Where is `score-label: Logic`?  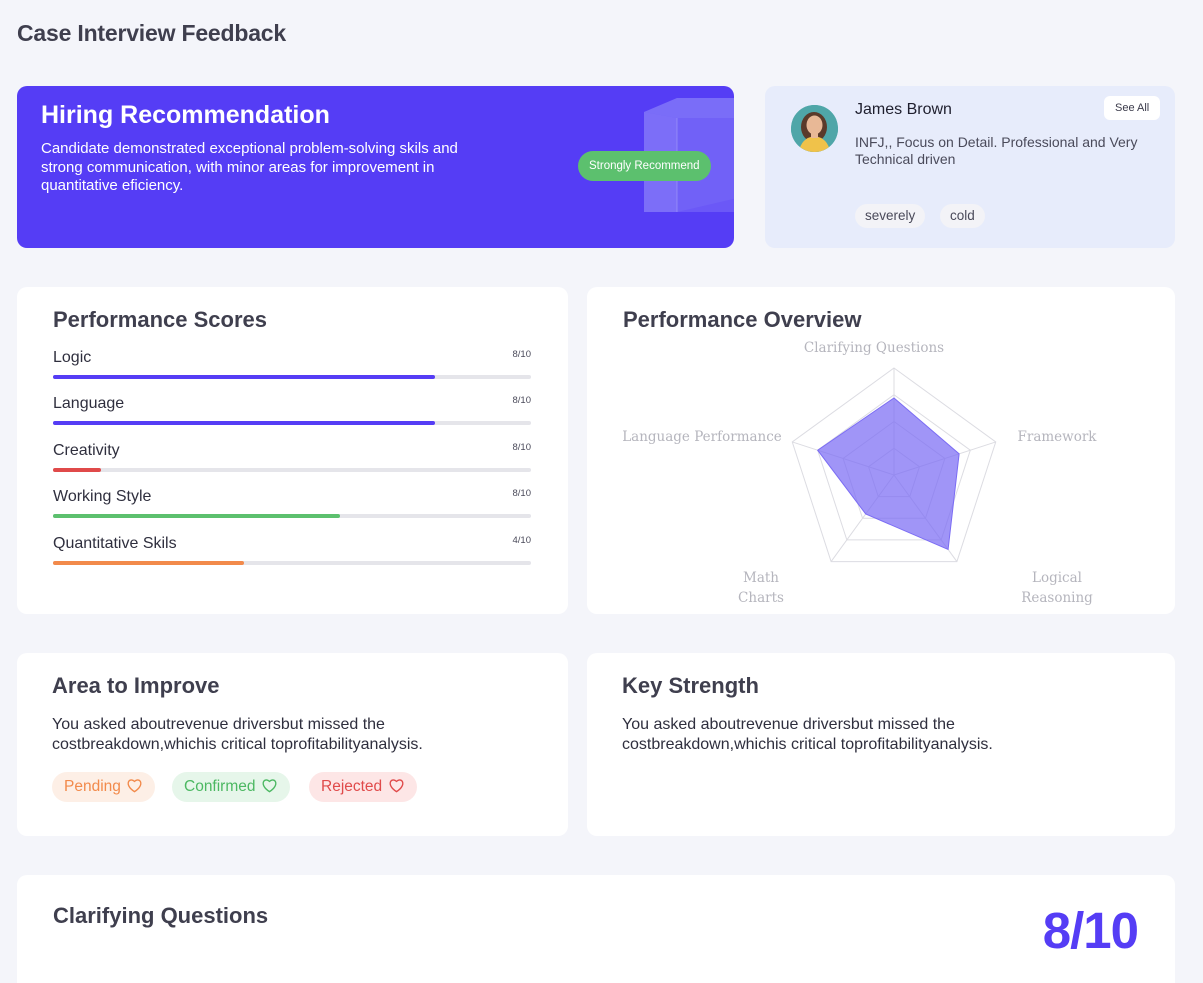 score-label: Logic is located at coordinates (72, 357).